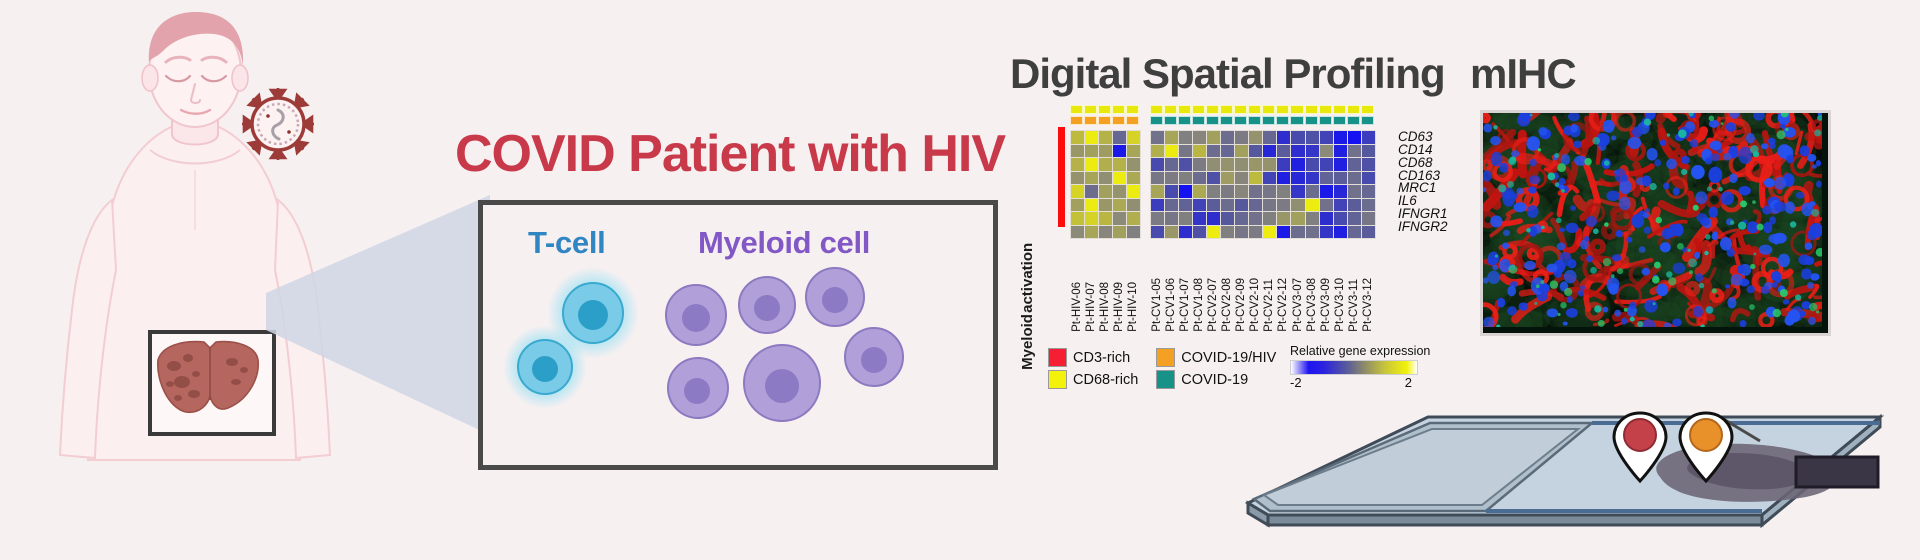  Describe the element at coordinates (1170, 305) in the screenshot. I see `column-label-pt-cv1-06: Pt-CV1-06` at that location.